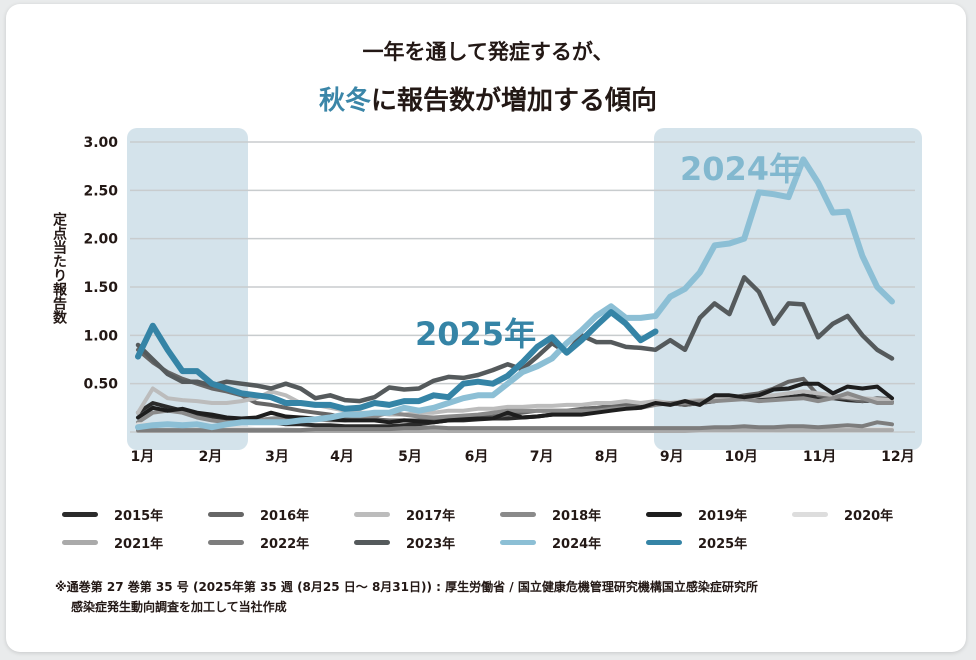 This screenshot has width=976, height=660. Describe the element at coordinates (515, 403) in the screenshot. I see `series-line-2019` at that location.